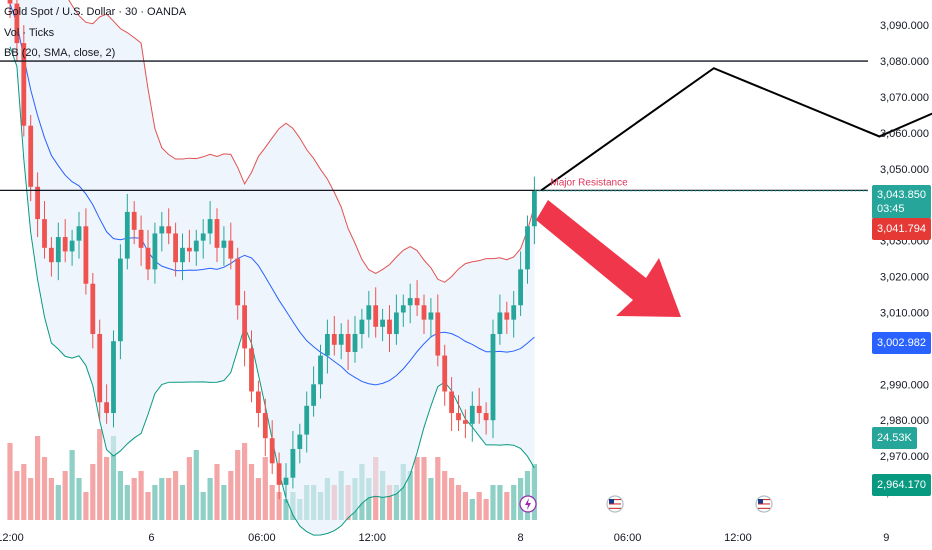 Image resolution: width=932 pixels, height=550 pixels. I want to click on volume-badge: 24.53K, so click(894, 438).